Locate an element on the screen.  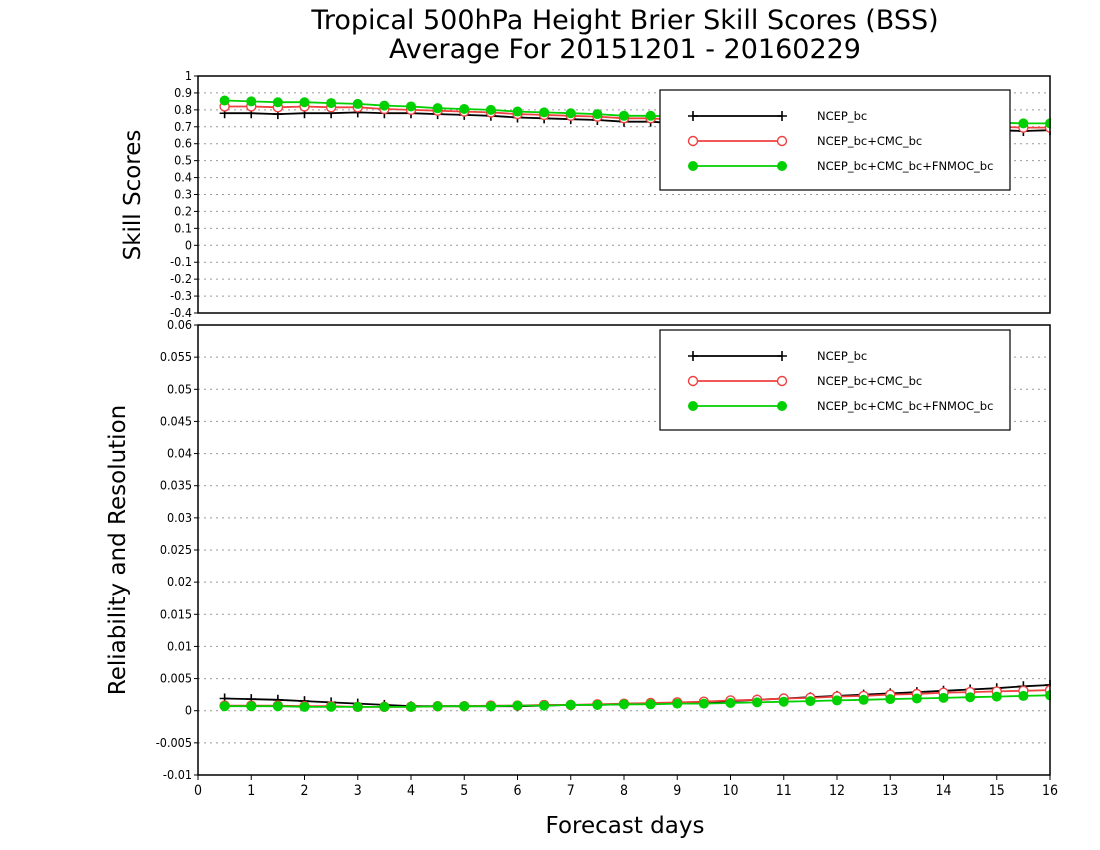
x-tick-label: 1 is located at coordinates (251, 791).